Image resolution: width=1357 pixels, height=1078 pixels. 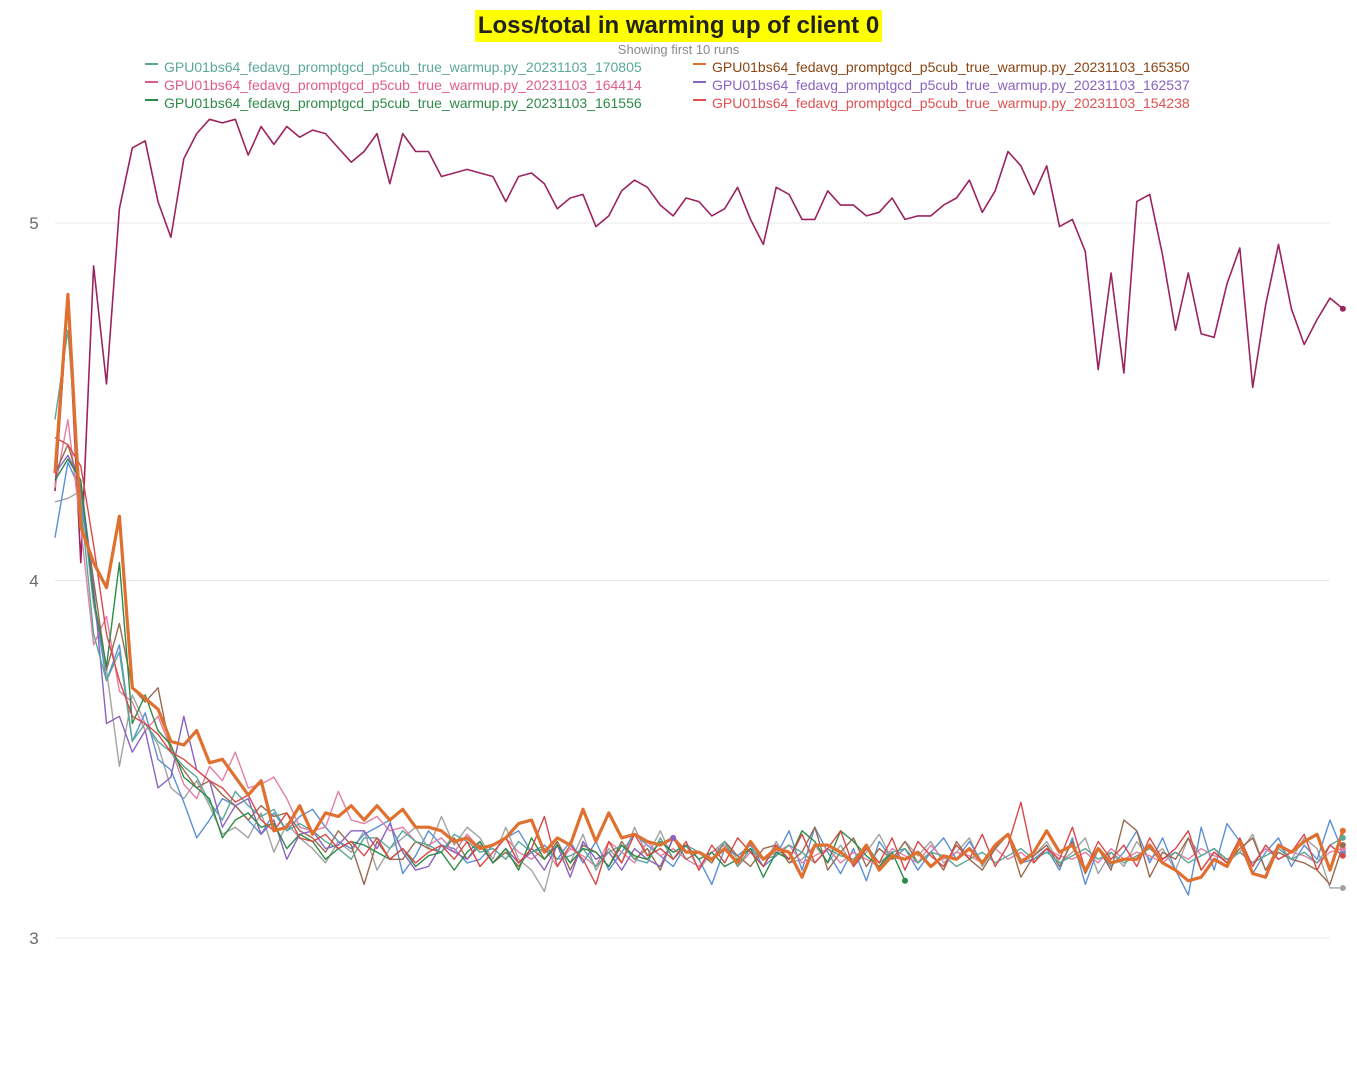 I want to click on chart-title-wrap: Loss/total in warming up of client 0, so click(x=678, y=26).